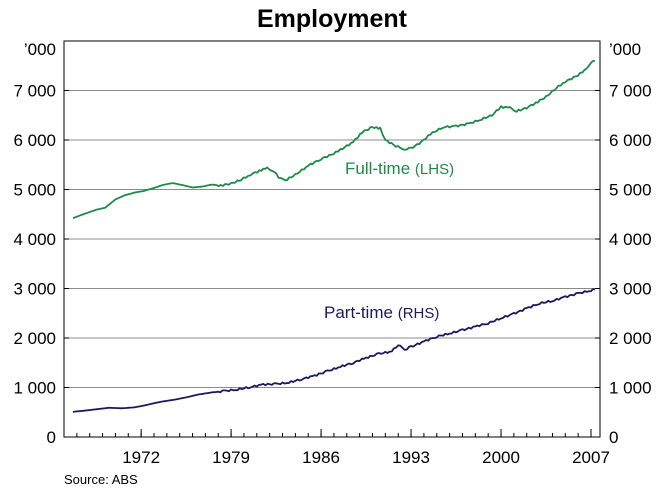  Describe the element at coordinates (630, 91) in the screenshot. I see `y-tick-label-right: 7 000` at that location.